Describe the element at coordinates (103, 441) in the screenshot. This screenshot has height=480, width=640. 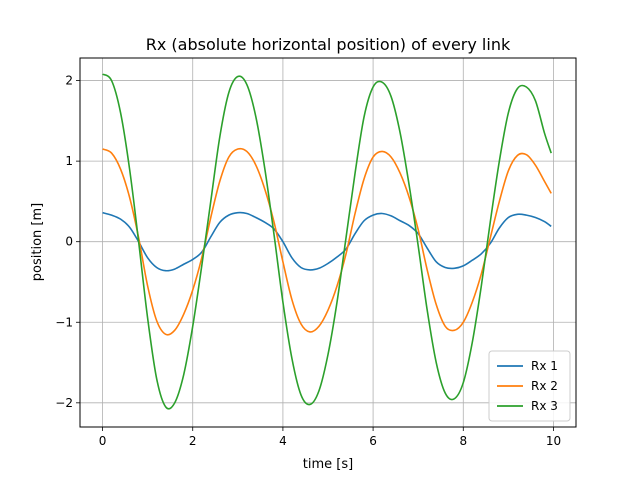
I see `x-tick-label: 0` at that location.